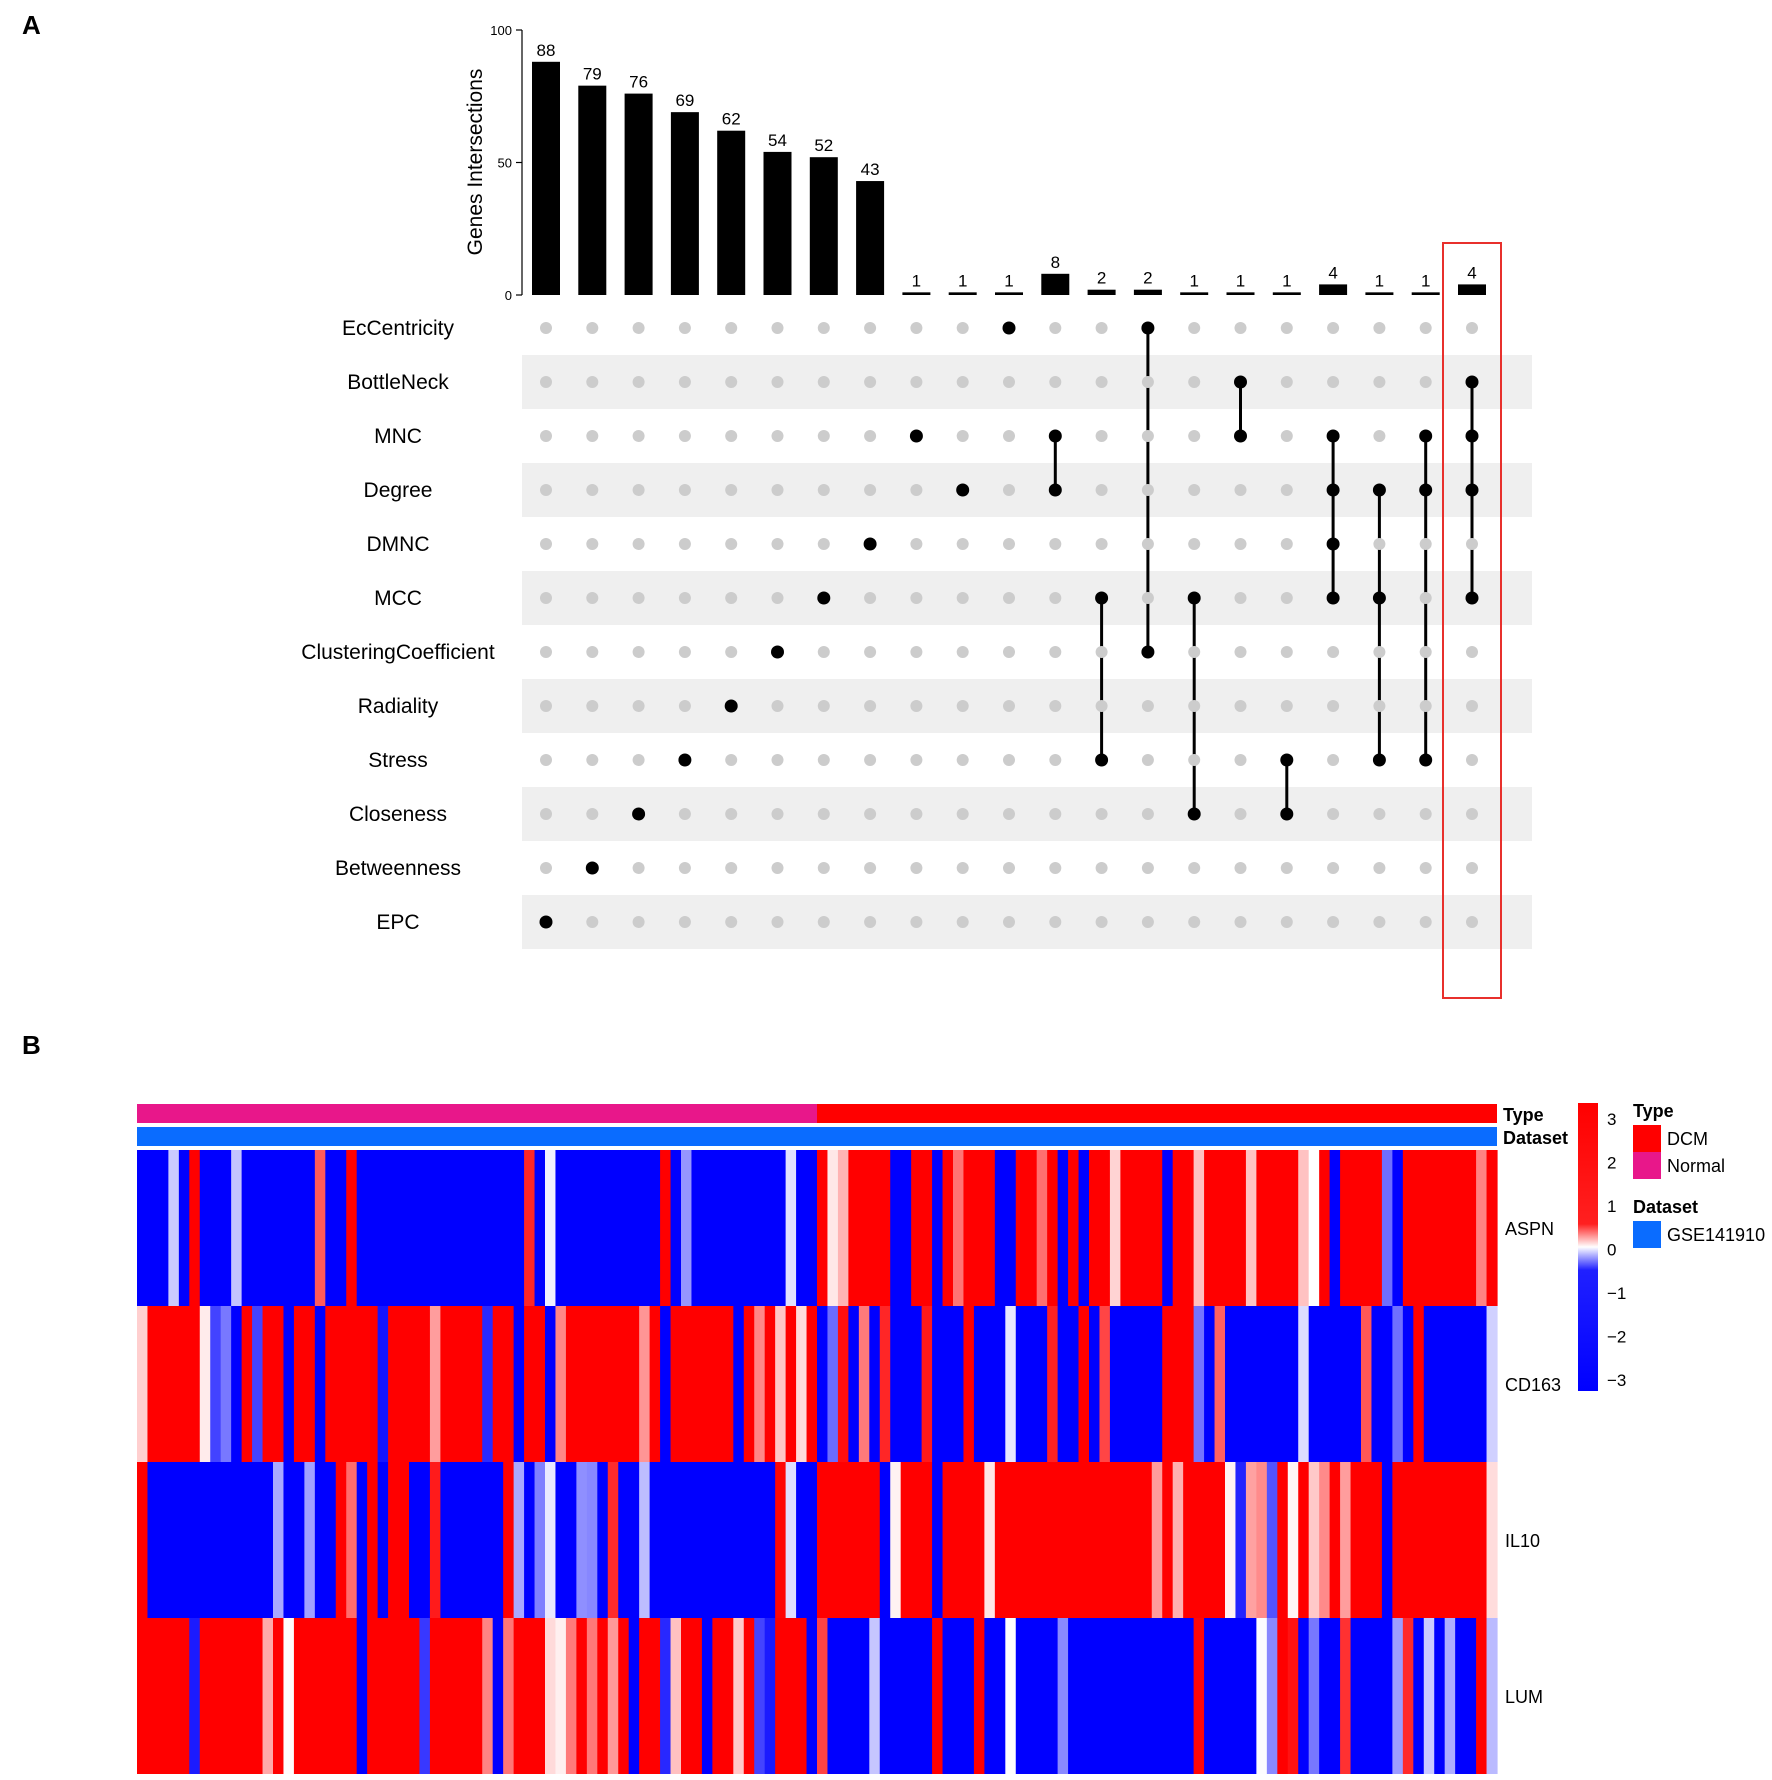 The width and height of the screenshot is (1772, 1780). Describe the element at coordinates (31, 25) in the screenshot. I see `panel-a-label: A` at that location.